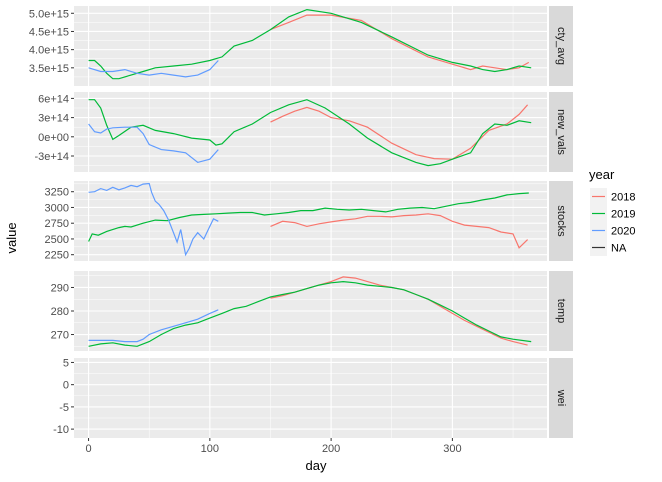 This screenshot has width=662, height=482. Describe the element at coordinates (66, 363) in the screenshot. I see `y-tick-label: 5` at that location.